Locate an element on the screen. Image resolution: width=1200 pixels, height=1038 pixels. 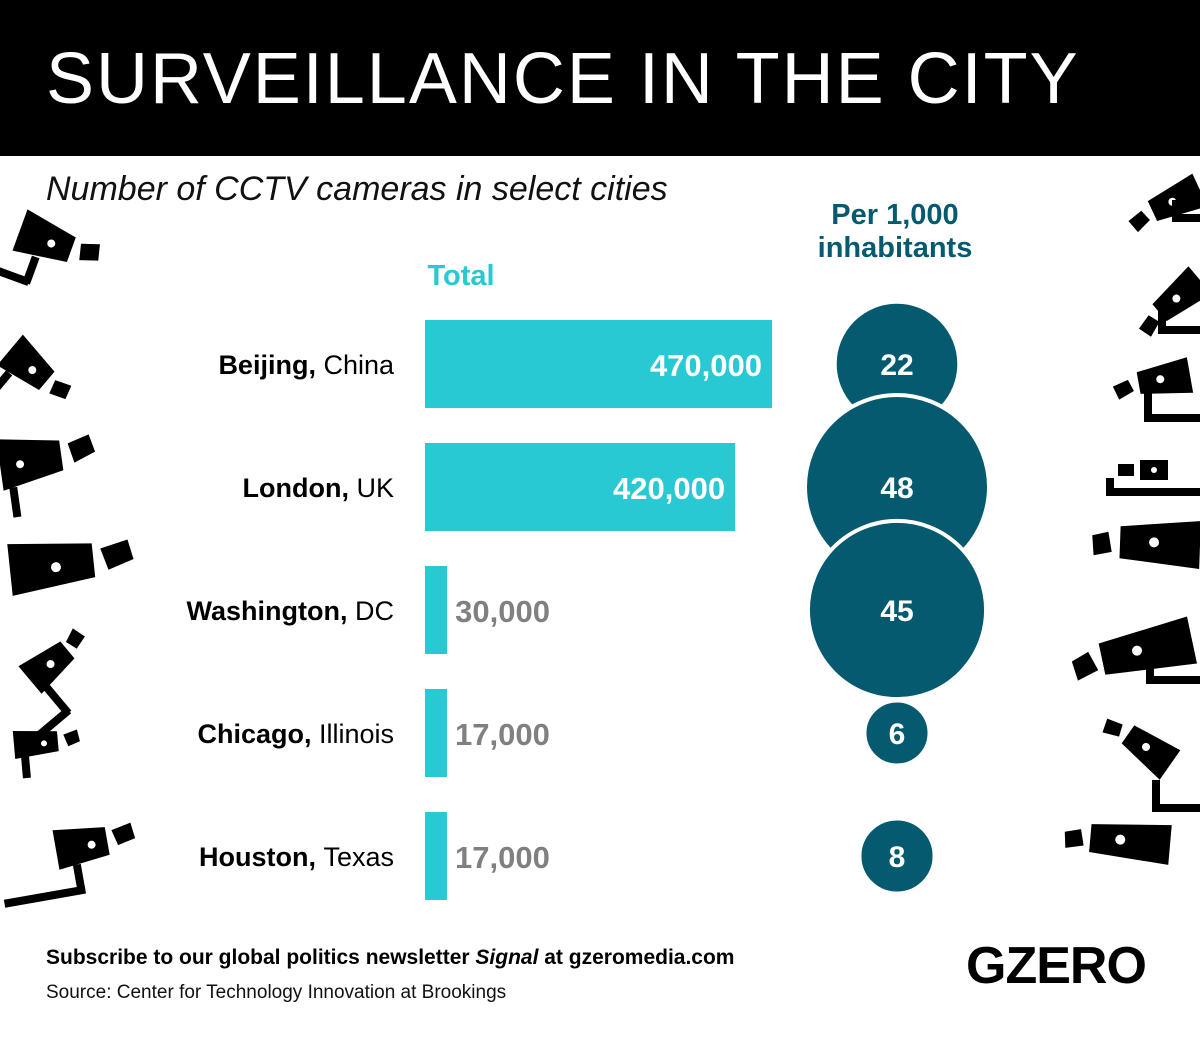
left-cctv-camera-icons is located at coordinates (68, 558).